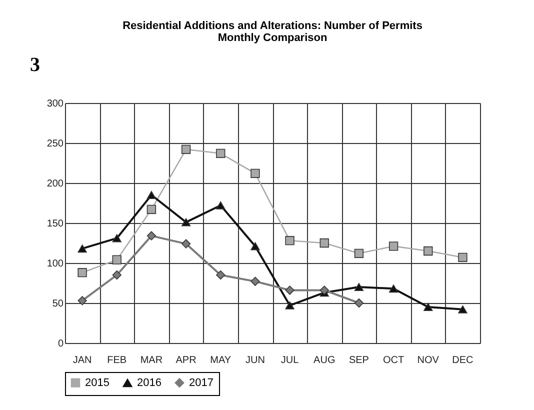 The width and height of the screenshot is (534, 410). Describe the element at coordinates (55, 144) in the screenshot. I see `y-tick-label: 250` at that location.